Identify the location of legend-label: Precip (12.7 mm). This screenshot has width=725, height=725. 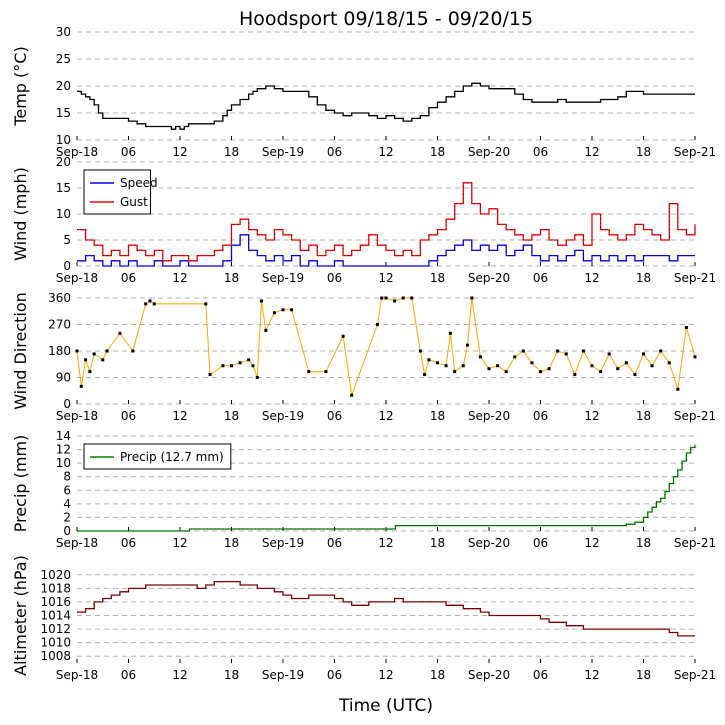
(172, 457).